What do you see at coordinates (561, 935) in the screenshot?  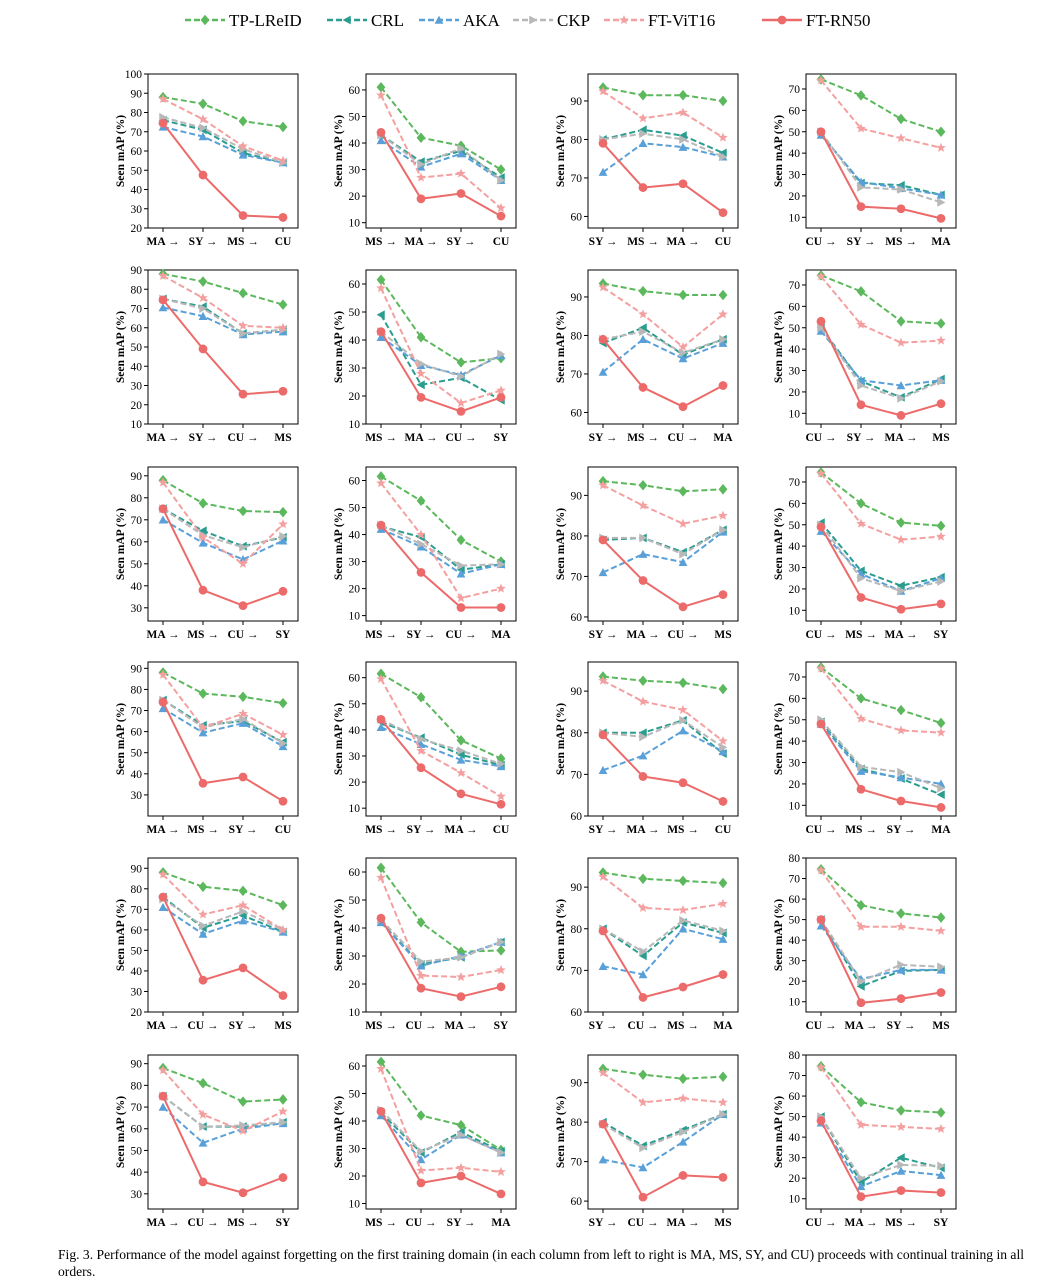 I see `y-axis-label: Seen mAP (%)` at bounding box center [561, 935].